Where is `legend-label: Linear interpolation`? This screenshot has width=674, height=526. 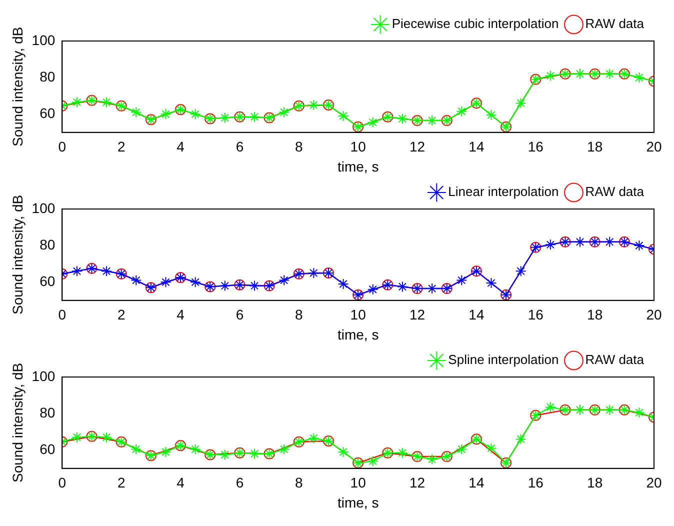 legend-label: Linear interpolation is located at coordinates (503, 192).